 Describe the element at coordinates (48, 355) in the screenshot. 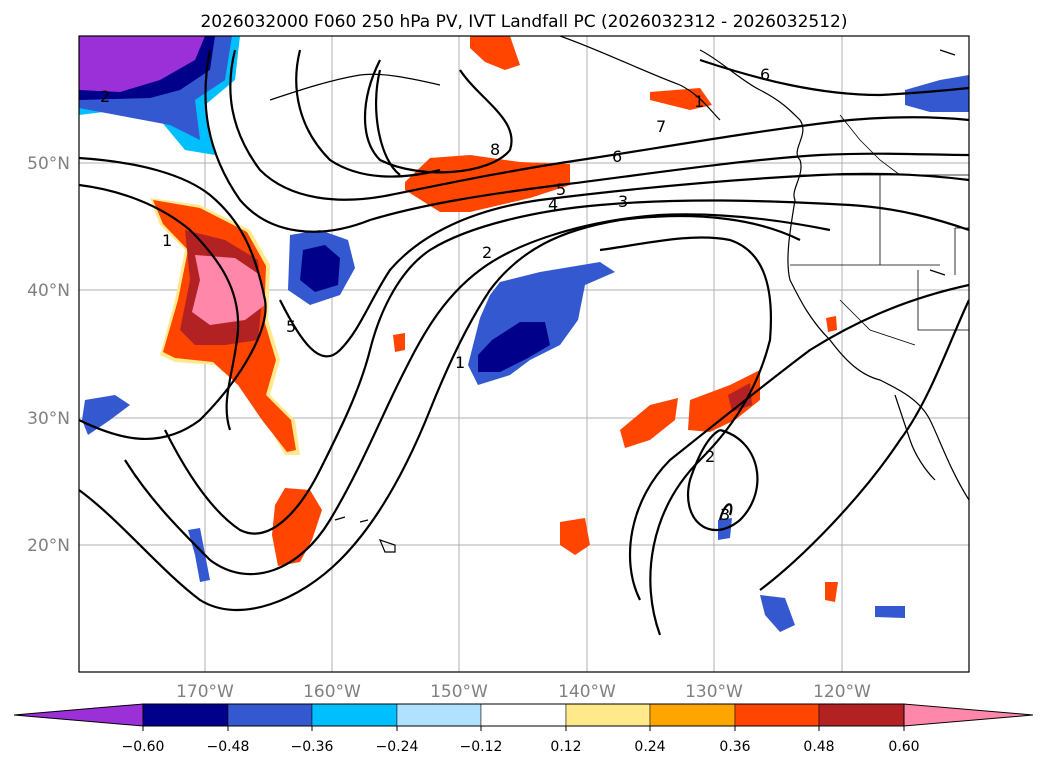

I see `lat-tick-labels: 50°N 40°N 30°N 20°N` at that location.